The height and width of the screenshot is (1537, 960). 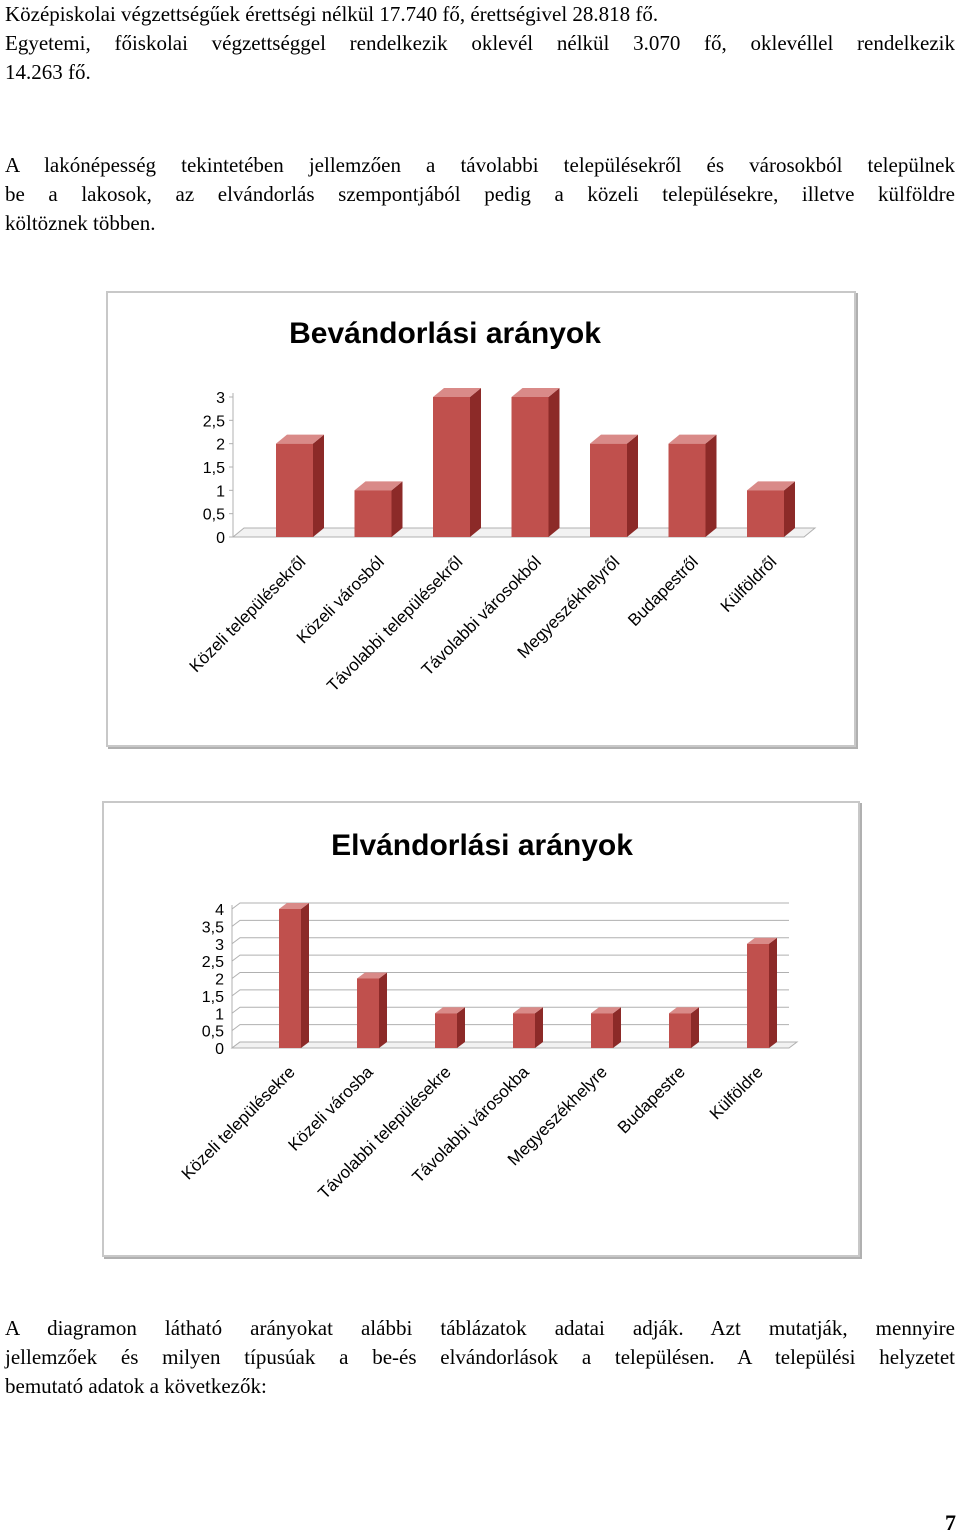 What do you see at coordinates (445, 333) in the screenshot?
I see `chart-title: Bevándorlási arányok` at bounding box center [445, 333].